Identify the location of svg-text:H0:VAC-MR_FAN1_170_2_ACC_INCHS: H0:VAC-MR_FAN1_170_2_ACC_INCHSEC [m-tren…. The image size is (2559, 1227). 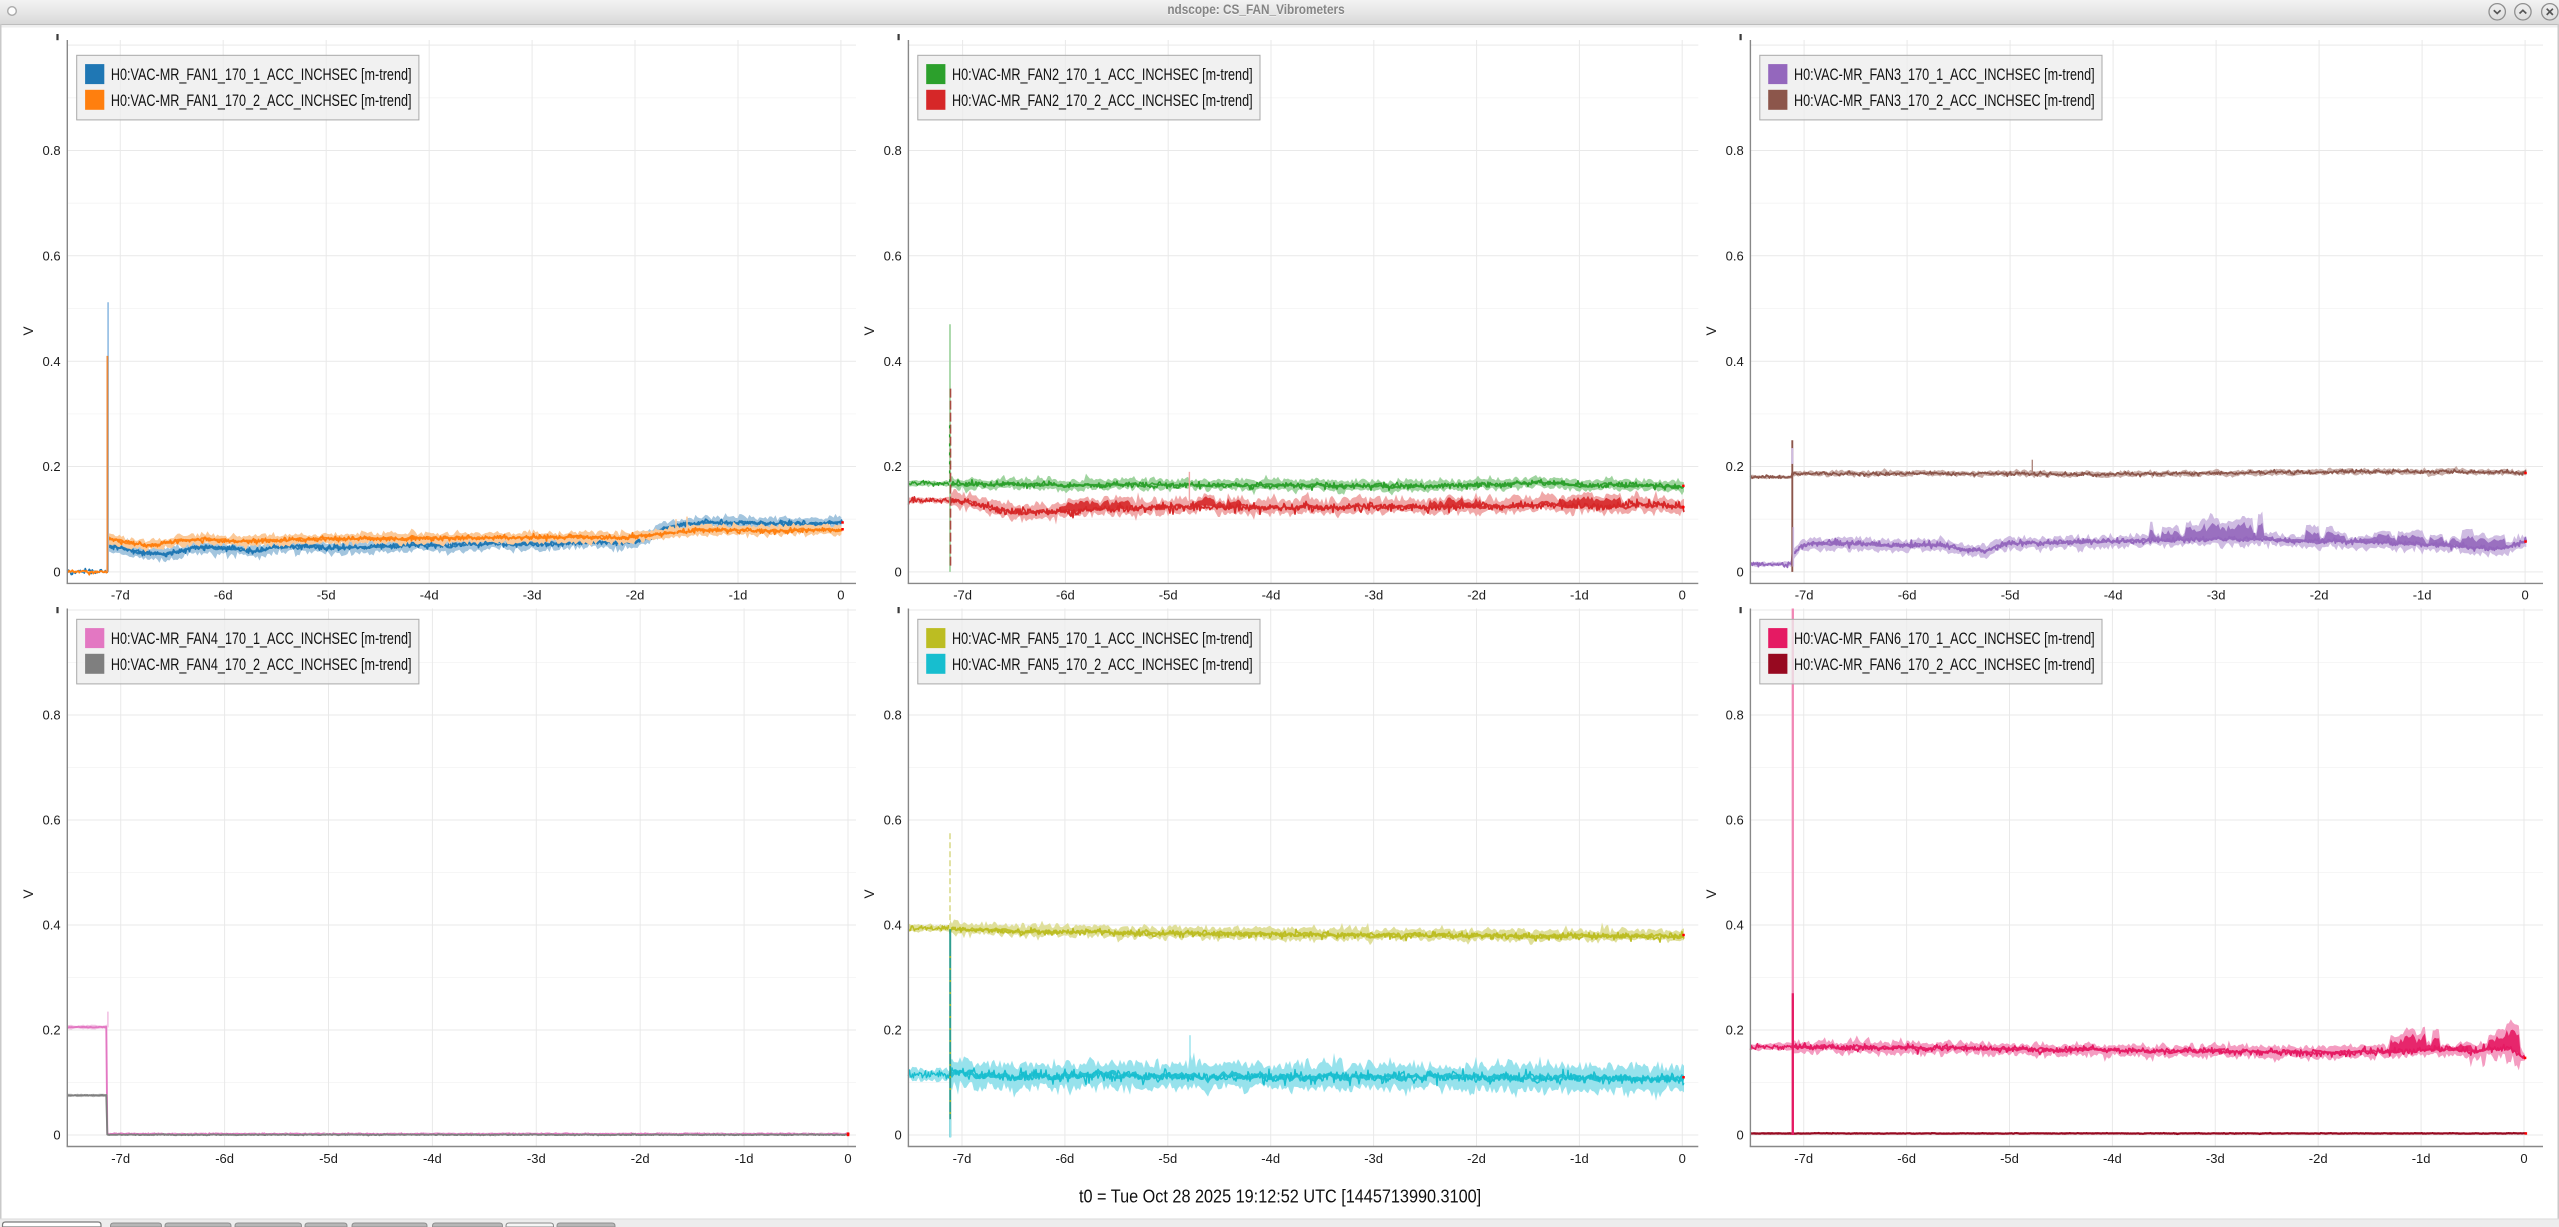
(261, 101).